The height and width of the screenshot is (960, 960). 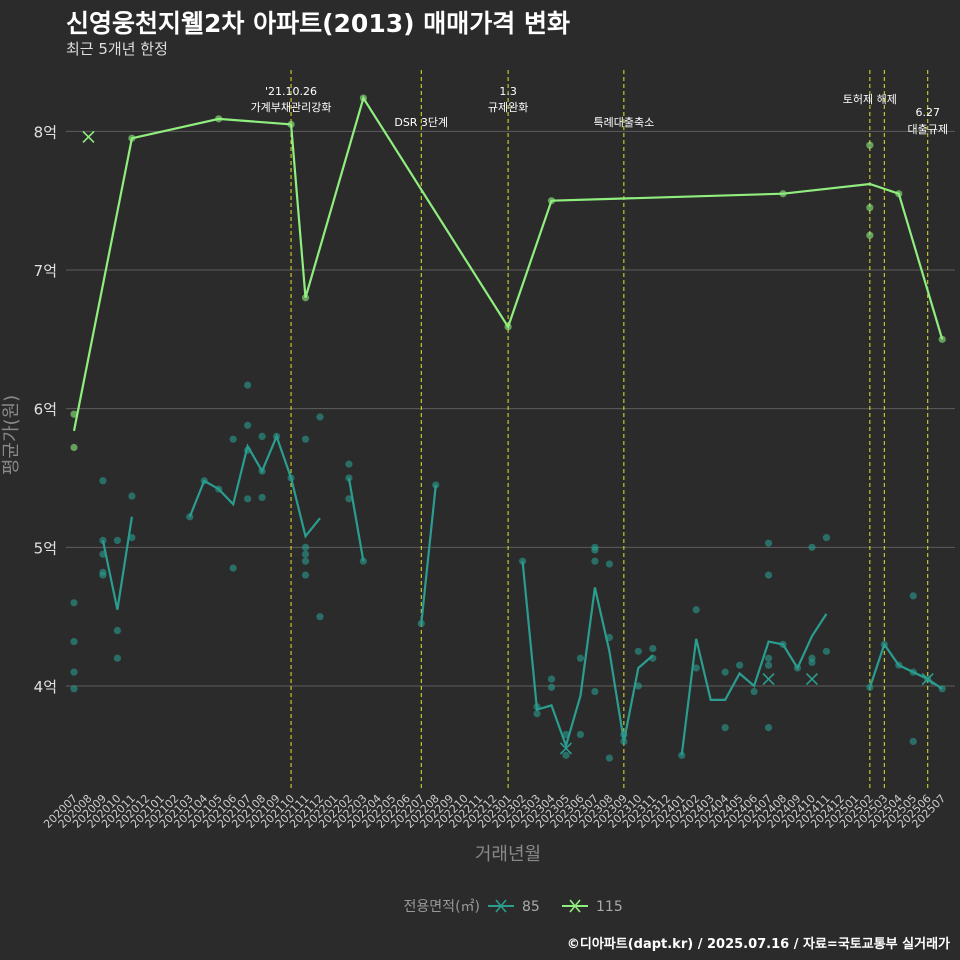 What do you see at coordinates (623, 122) in the screenshot?
I see `annotation-text: 특례대출축소` at bounding box center [623, 122].